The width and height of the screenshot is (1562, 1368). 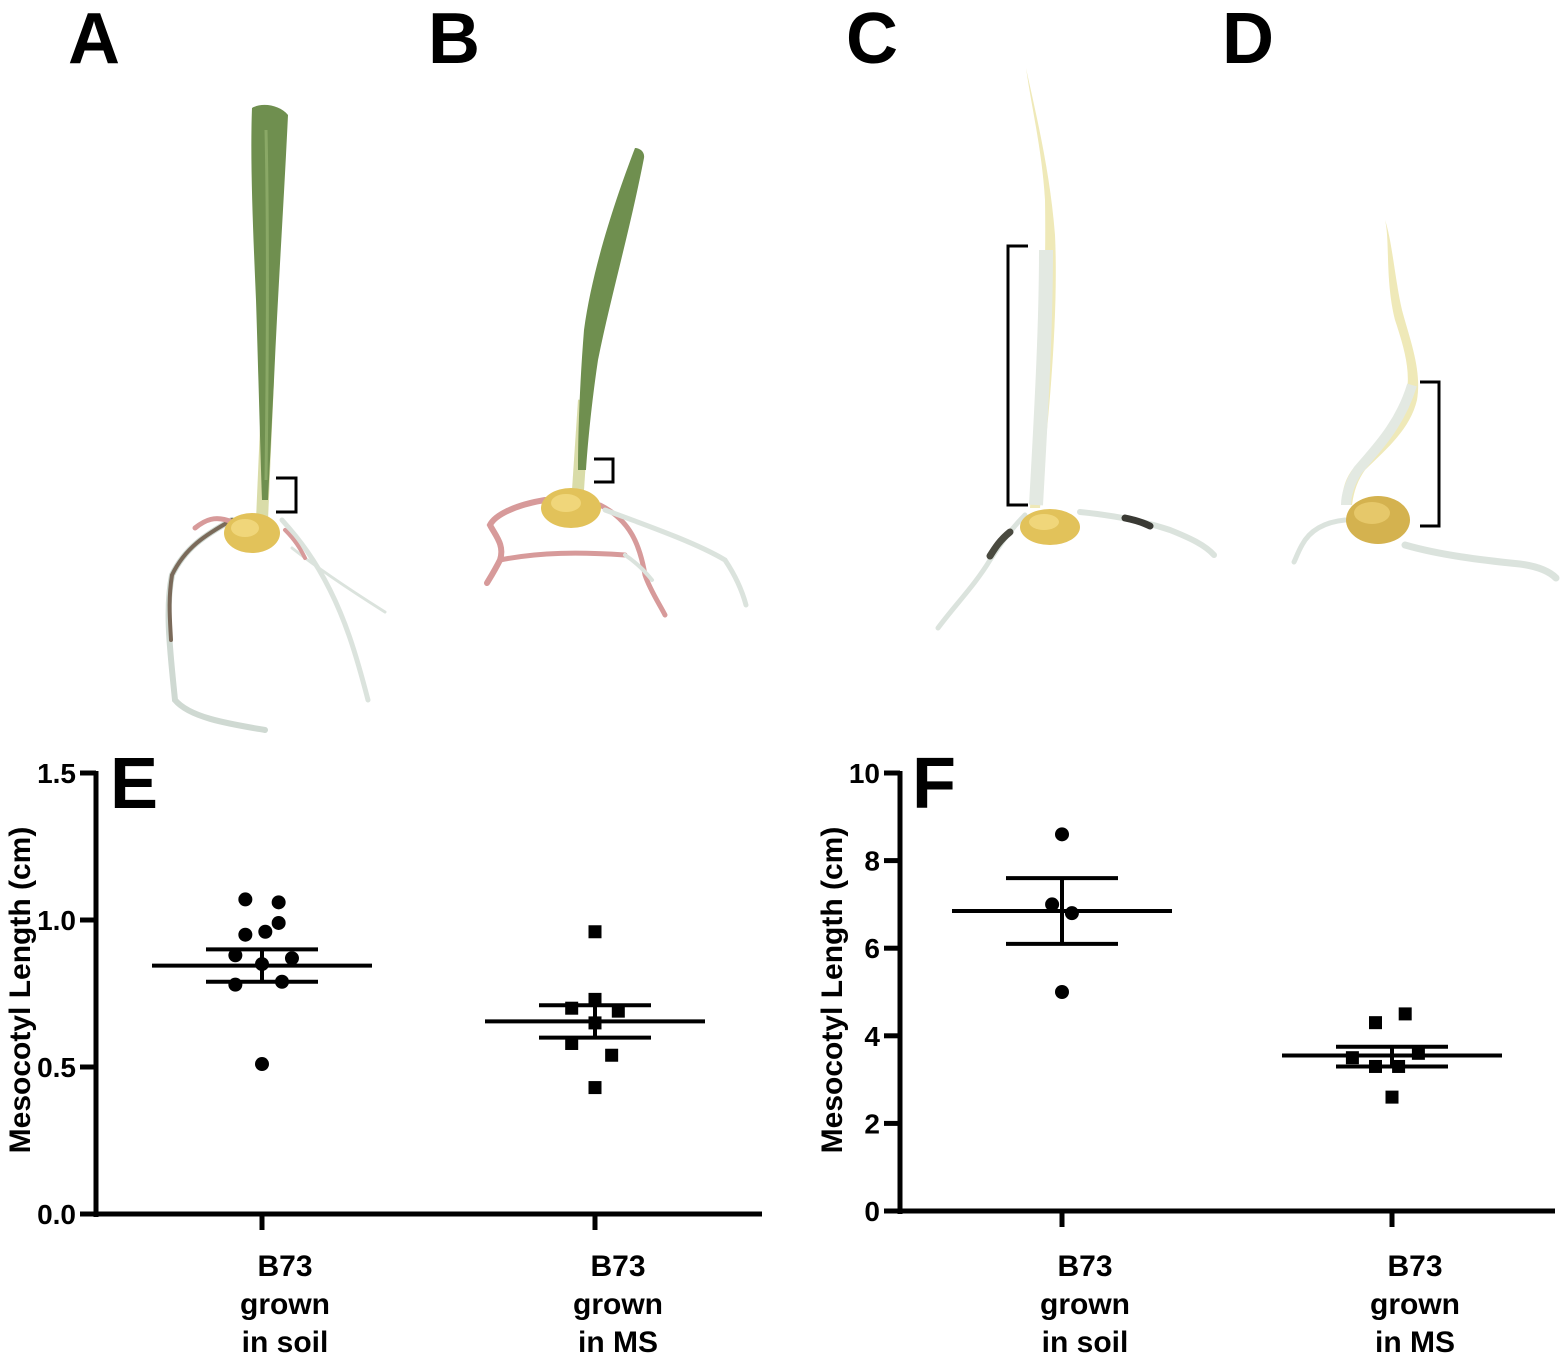 I want to click on panel-letter-f: F, so click(x=934, y=784).